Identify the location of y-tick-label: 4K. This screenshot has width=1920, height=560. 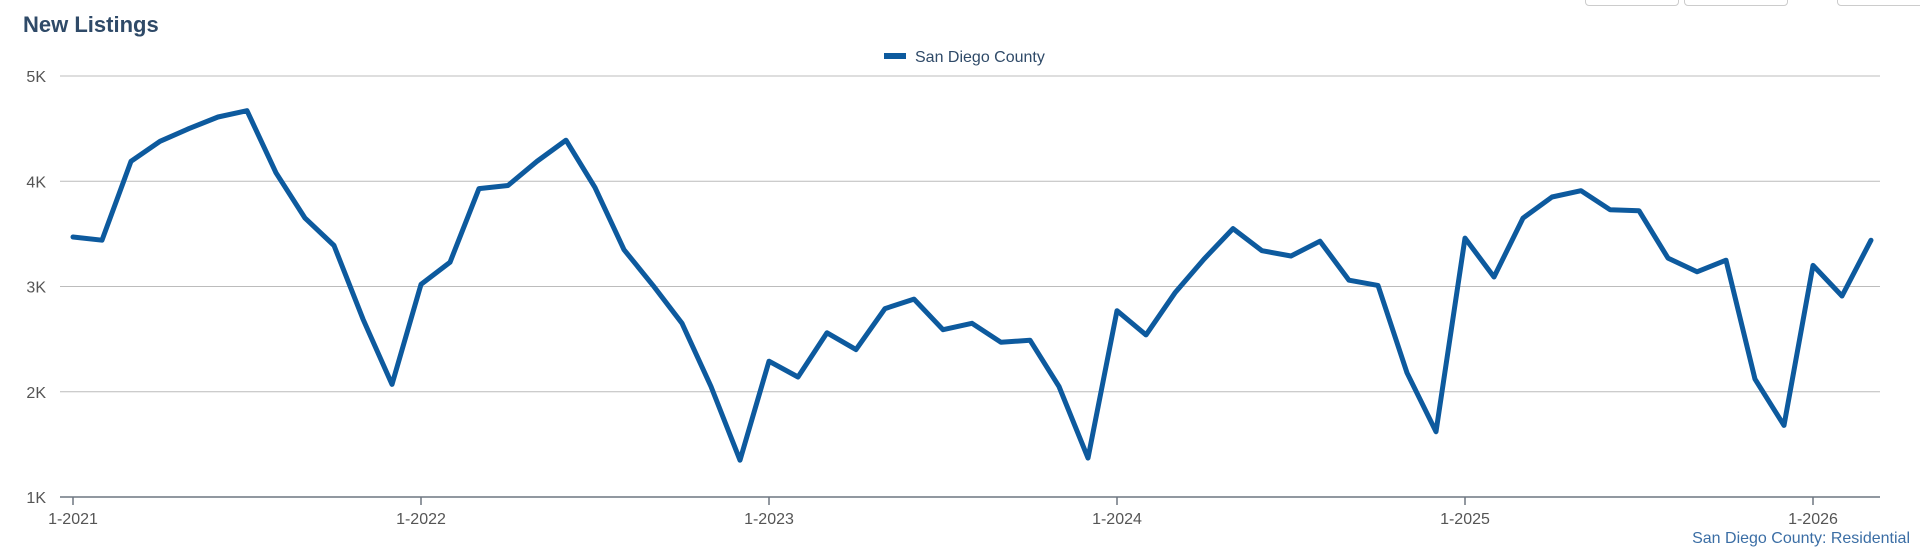
(36, 182).